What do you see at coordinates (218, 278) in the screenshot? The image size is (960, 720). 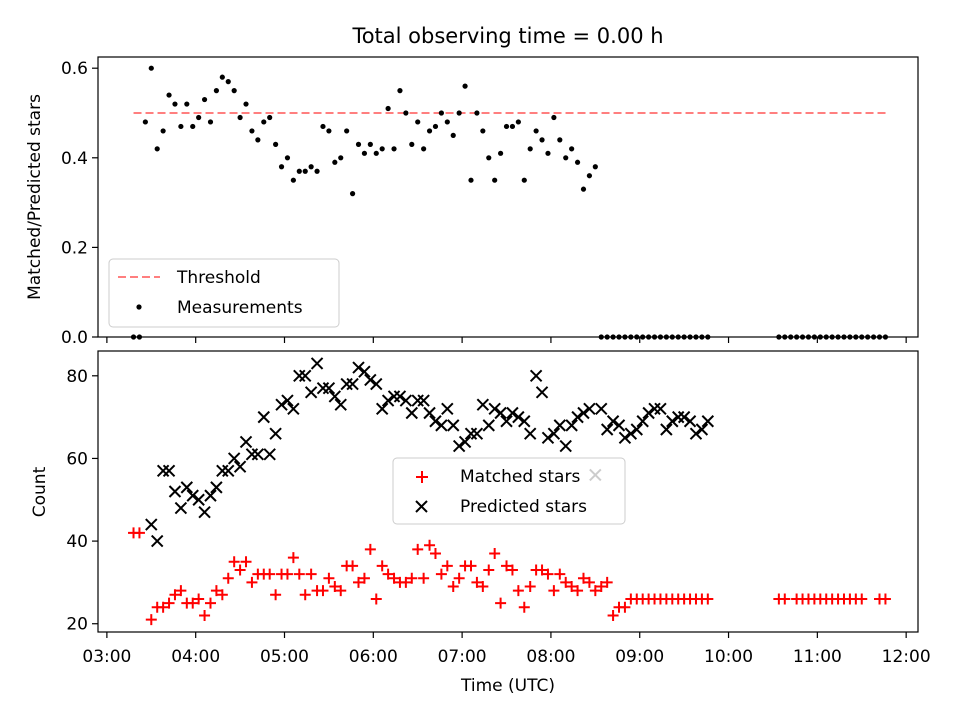 I see `threshold-legend-label: Threshold` at bounding box center [218, 278].